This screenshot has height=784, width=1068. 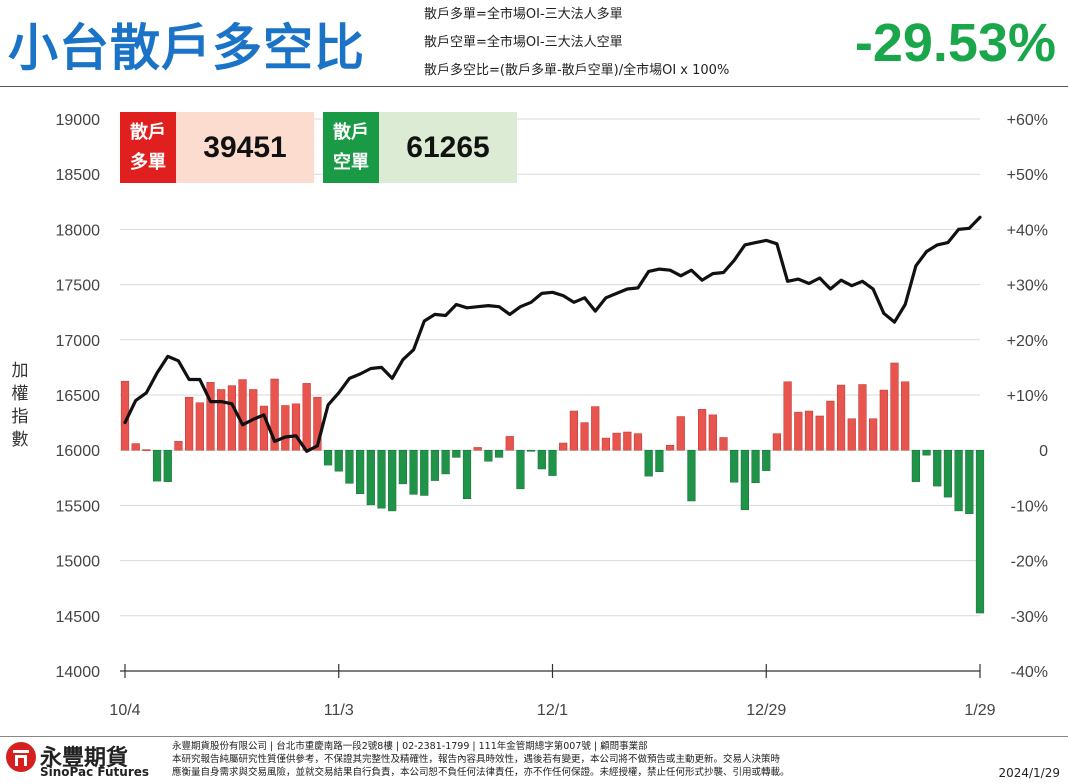 I want to click on y-right-tick-label: -10%, so click(x=1029, y=506).